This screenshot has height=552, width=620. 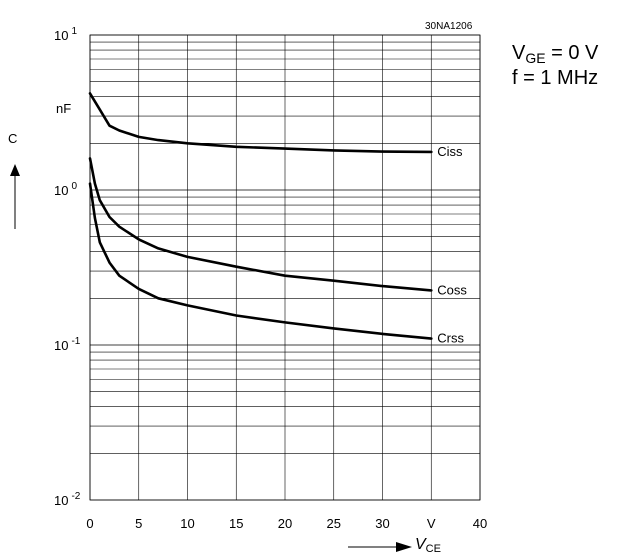 What do you see at coordinates (334, 523) in the screenshot?
I see `x-tick-label: 25` at bounding box center [334, 523].